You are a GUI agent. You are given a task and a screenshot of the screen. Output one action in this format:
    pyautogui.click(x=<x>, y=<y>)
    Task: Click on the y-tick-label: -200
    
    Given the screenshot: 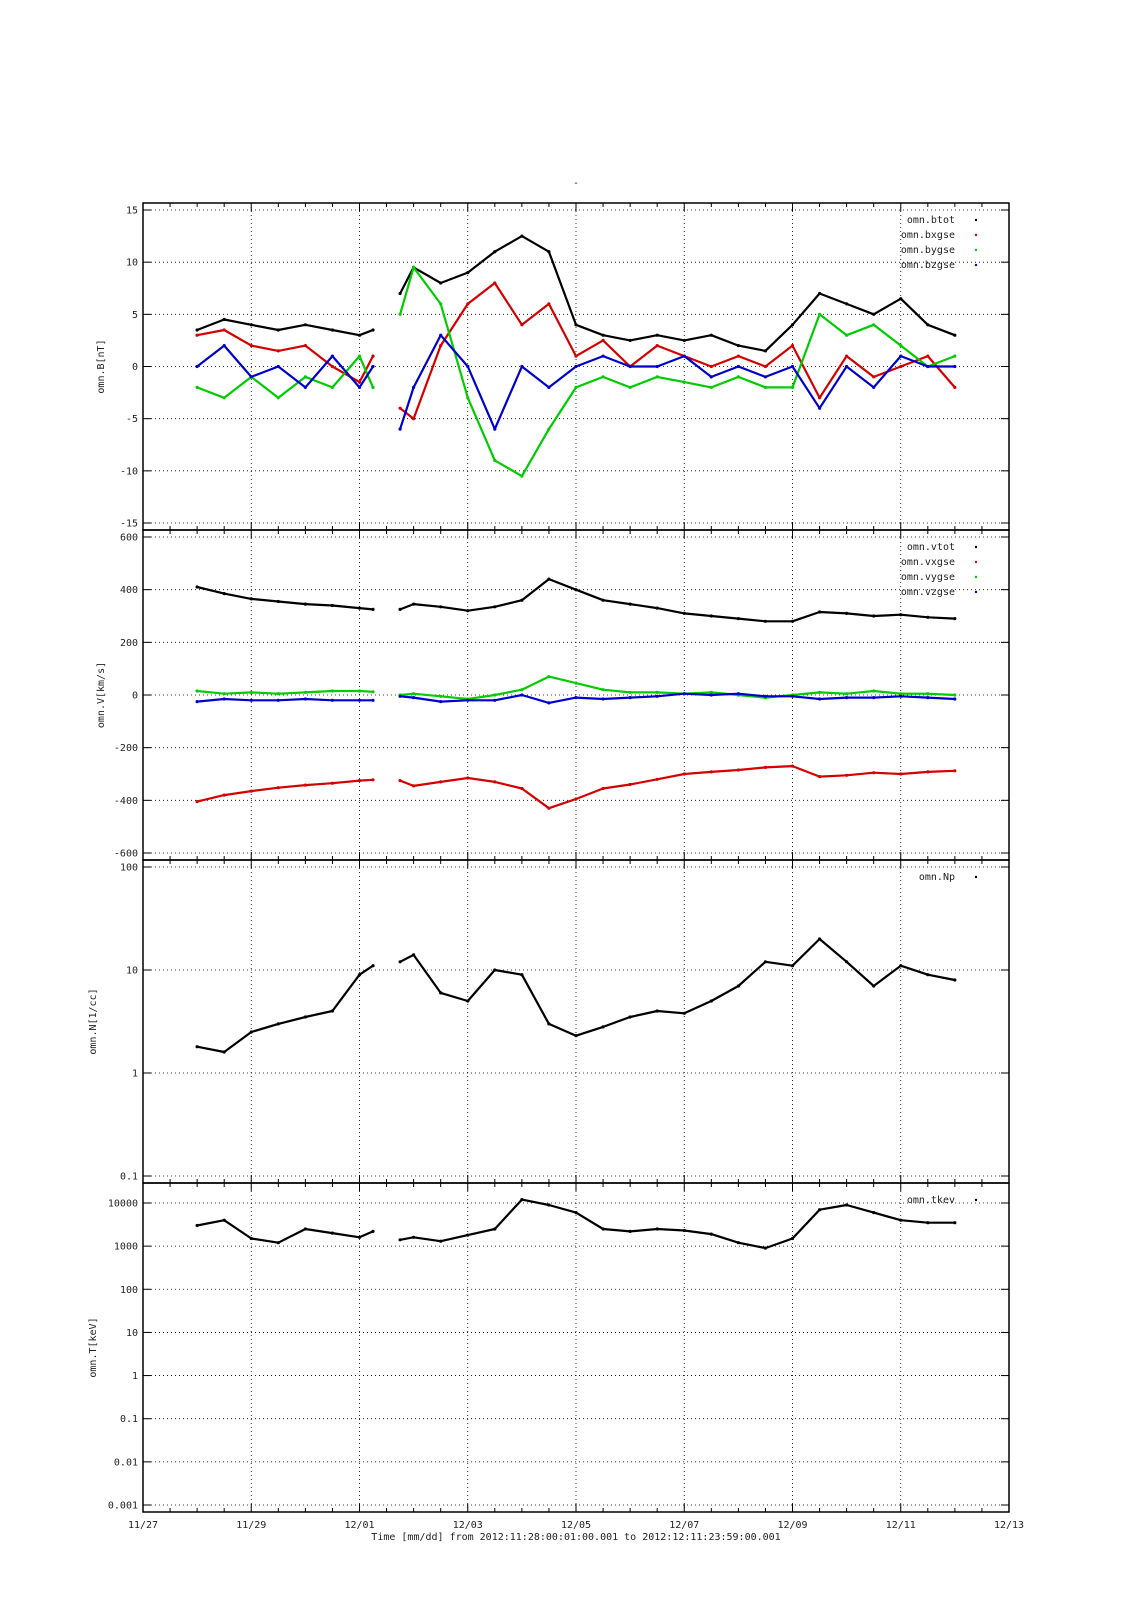 What is the action you would take?
    pyautogui.click(x=126, y=748)
    